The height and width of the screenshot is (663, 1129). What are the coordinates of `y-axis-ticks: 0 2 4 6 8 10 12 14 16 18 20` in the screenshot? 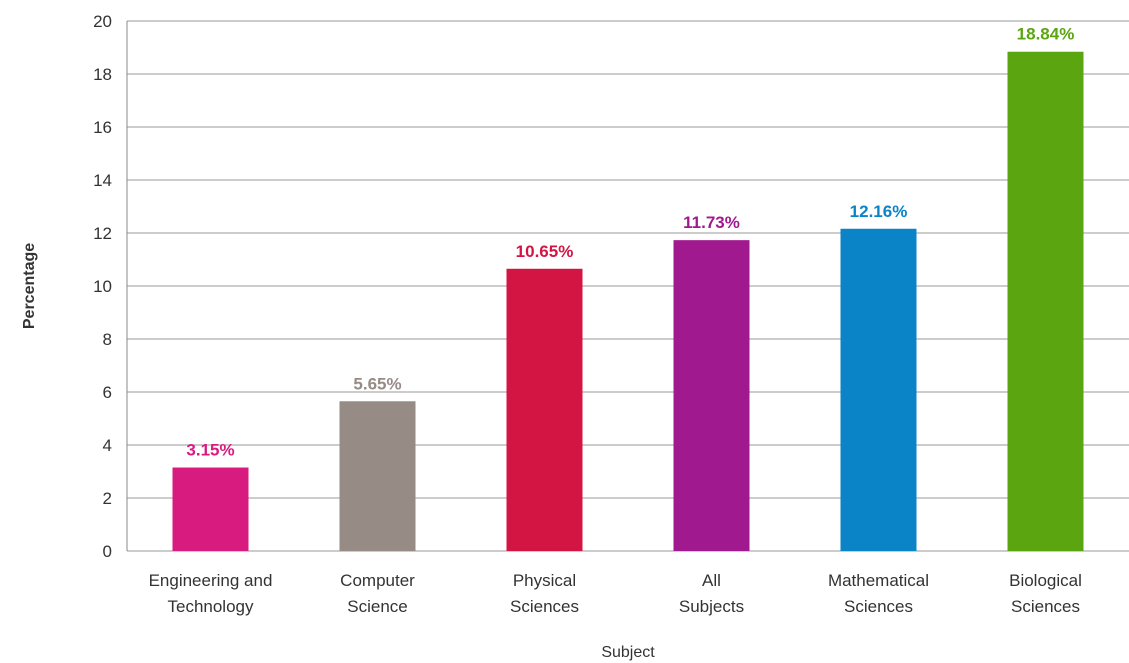 It's located at (102, 286).